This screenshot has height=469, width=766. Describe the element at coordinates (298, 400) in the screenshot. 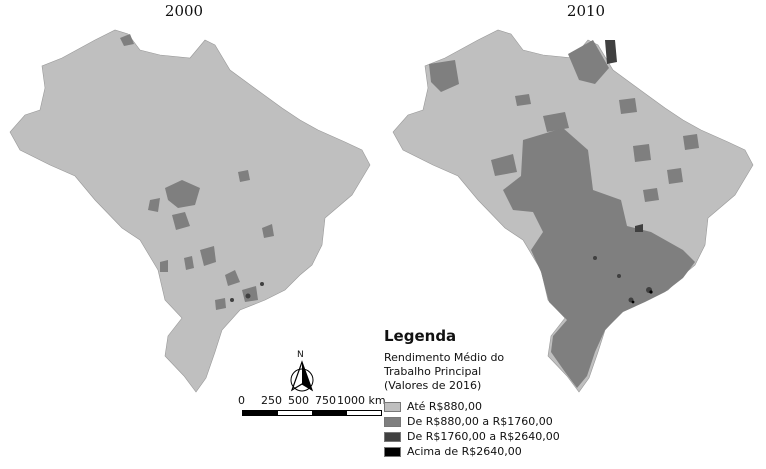

I see `scale-tick-500: 500` at that location.